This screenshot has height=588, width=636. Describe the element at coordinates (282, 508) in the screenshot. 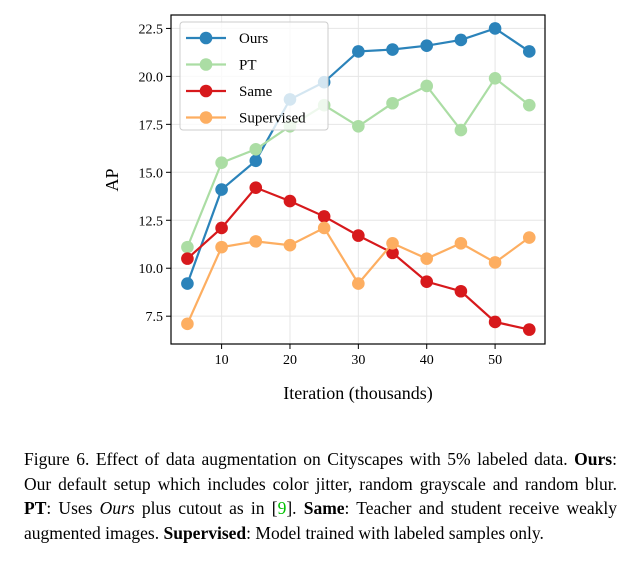

I see `citation-link: 9` at that location.